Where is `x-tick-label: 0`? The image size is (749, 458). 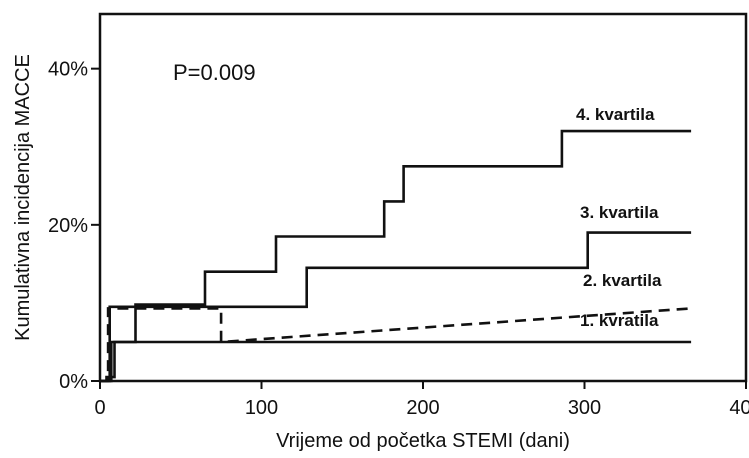 x-tick-label: 0 is located at coordinates (99, 408).